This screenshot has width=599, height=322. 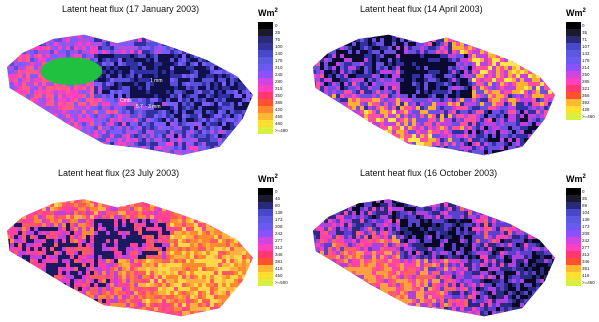 I want to click on legend-label: 242, so click(x=279, y=233).